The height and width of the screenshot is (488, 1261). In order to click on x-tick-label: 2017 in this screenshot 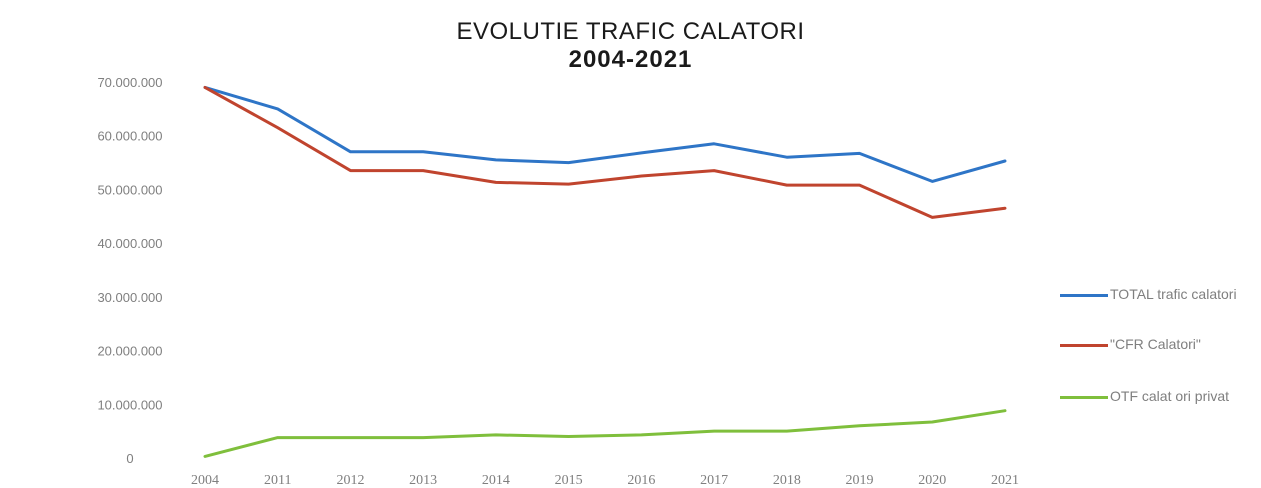, I will do `click(714, 480)`.